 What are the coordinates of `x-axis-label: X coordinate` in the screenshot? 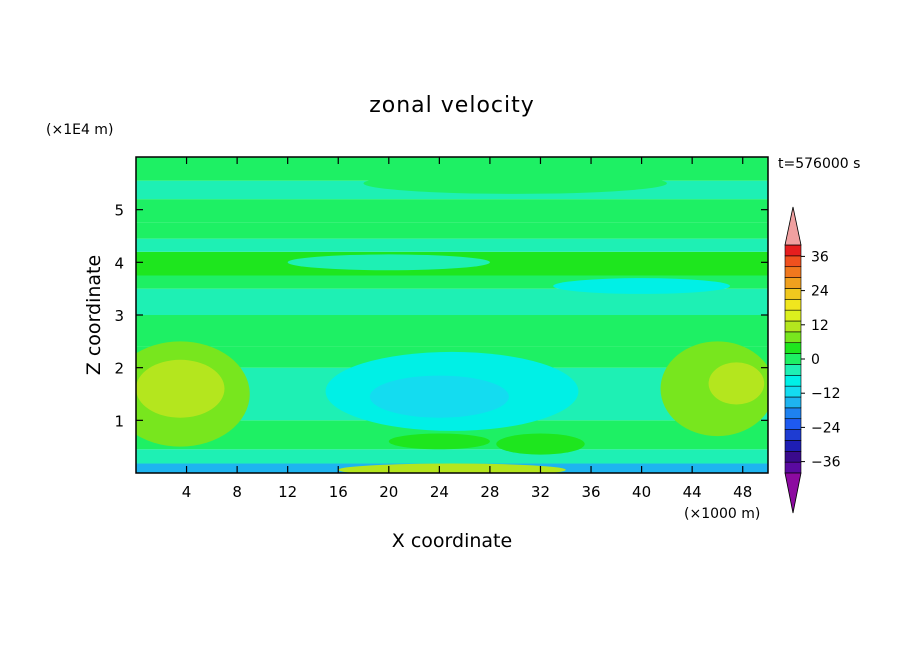 It's located at (452, 541).